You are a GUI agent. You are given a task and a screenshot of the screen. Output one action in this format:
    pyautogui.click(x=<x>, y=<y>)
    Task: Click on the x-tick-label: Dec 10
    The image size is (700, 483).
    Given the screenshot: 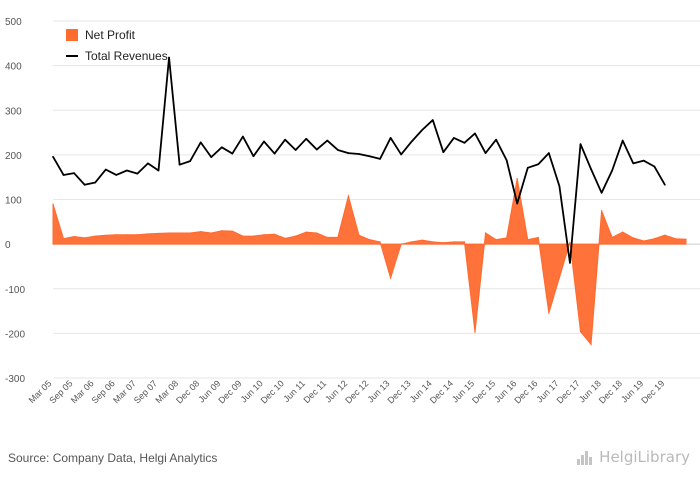 What is the action you would take?
    pyautogui.click(x=272, y=391)
    